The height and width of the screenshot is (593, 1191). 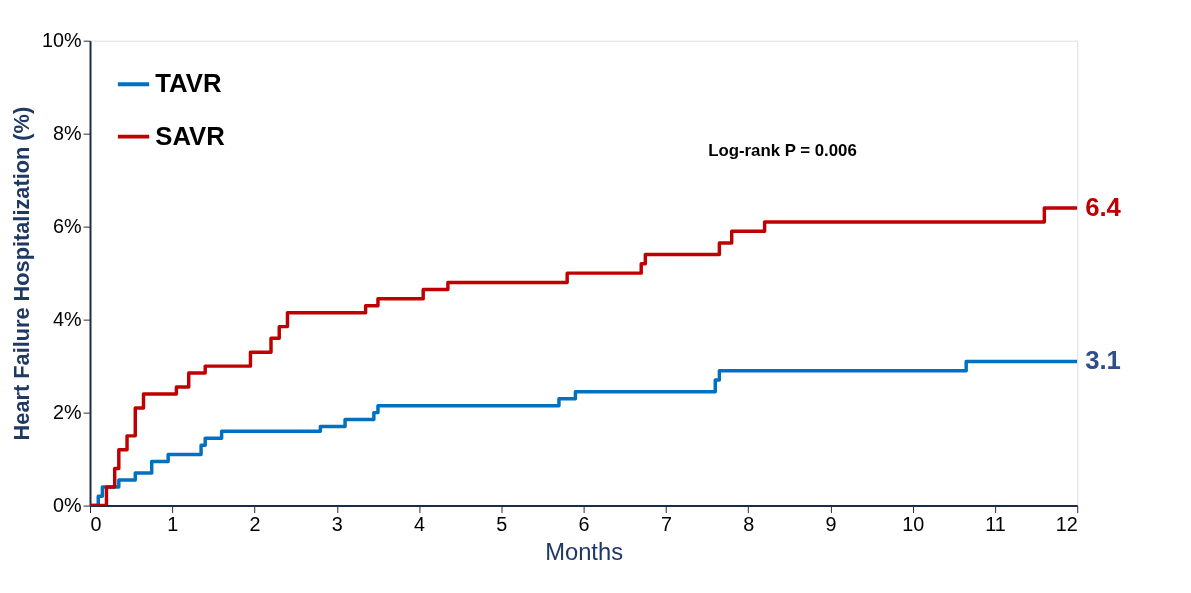 What do you see at coordinates (1066, 523) in the screenshot?
I see `x-tick-label: 12` at bounding box center [1066, 523].